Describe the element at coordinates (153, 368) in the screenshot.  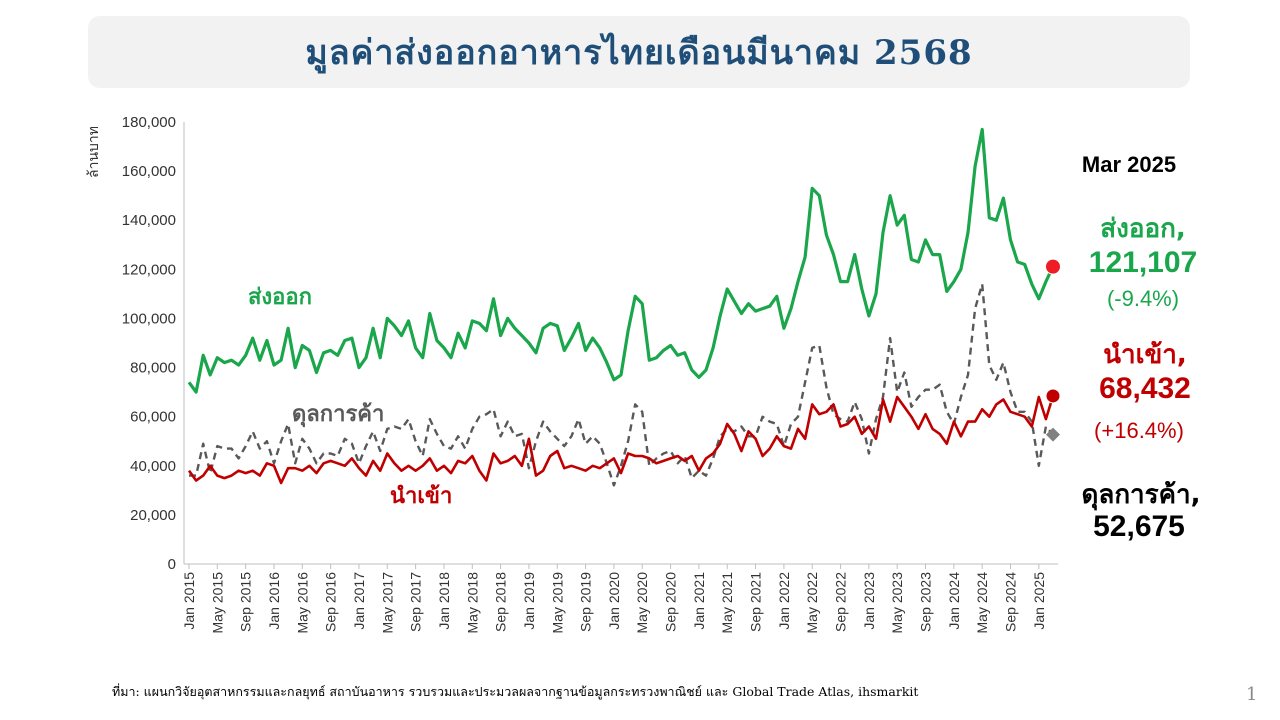
I see `y-tick-label: 80,000` at that location.